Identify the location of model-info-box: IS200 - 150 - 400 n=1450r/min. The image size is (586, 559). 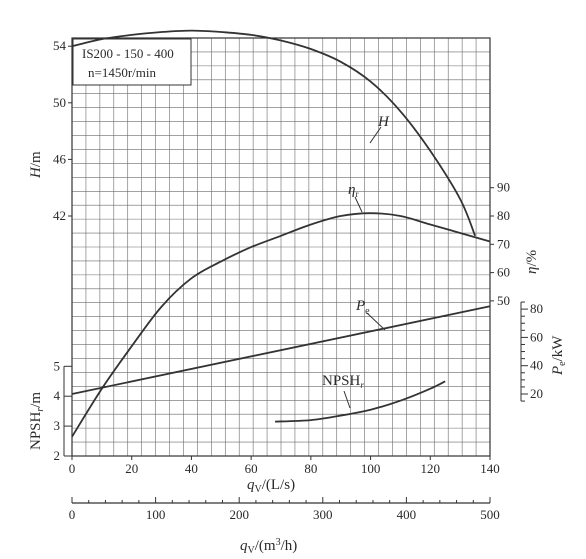
(132, 62).